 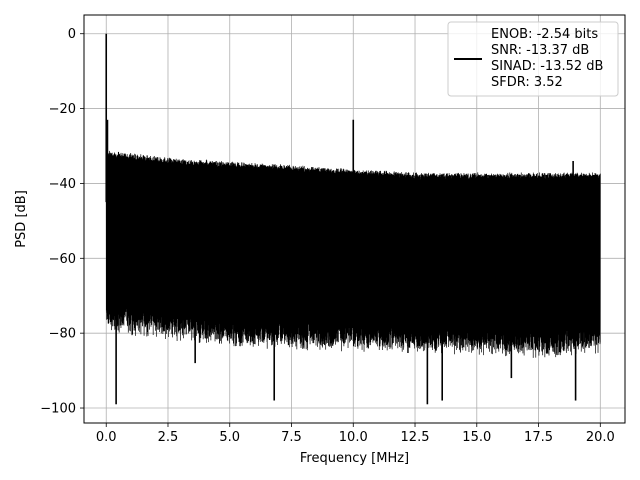 I want to click on y-axis: 0 −20 −40 −60 −80 −100, so click(x=62, y=222).